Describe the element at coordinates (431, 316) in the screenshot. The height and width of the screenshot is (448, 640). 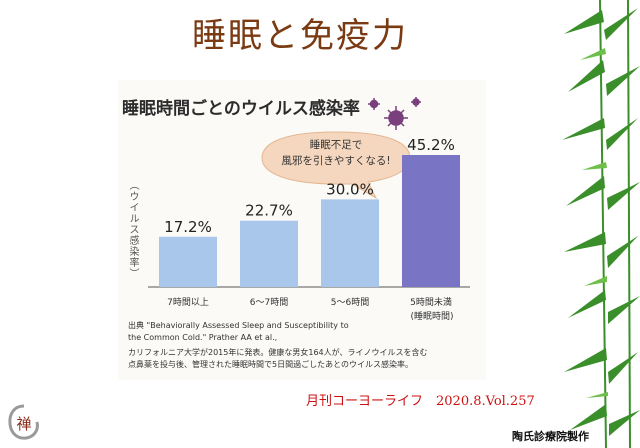
I see `x-axis-unit-label: (睡眠時間)` at that location.